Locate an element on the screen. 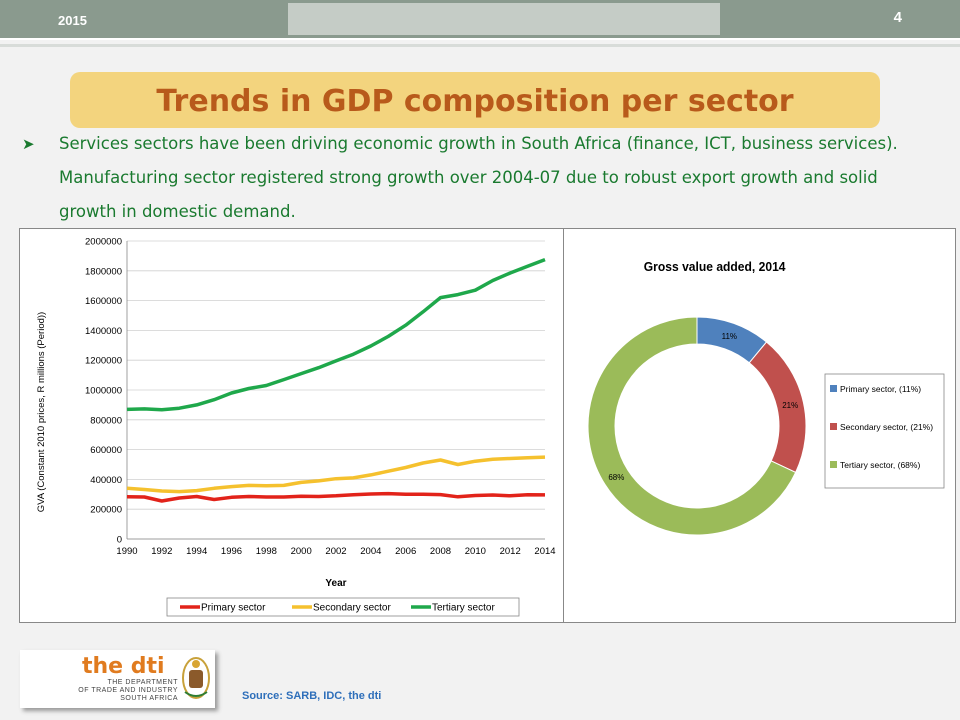 This screenshot has height=720, width=960. y-tick-label: 1400000 is located at coordinates (103, 331).